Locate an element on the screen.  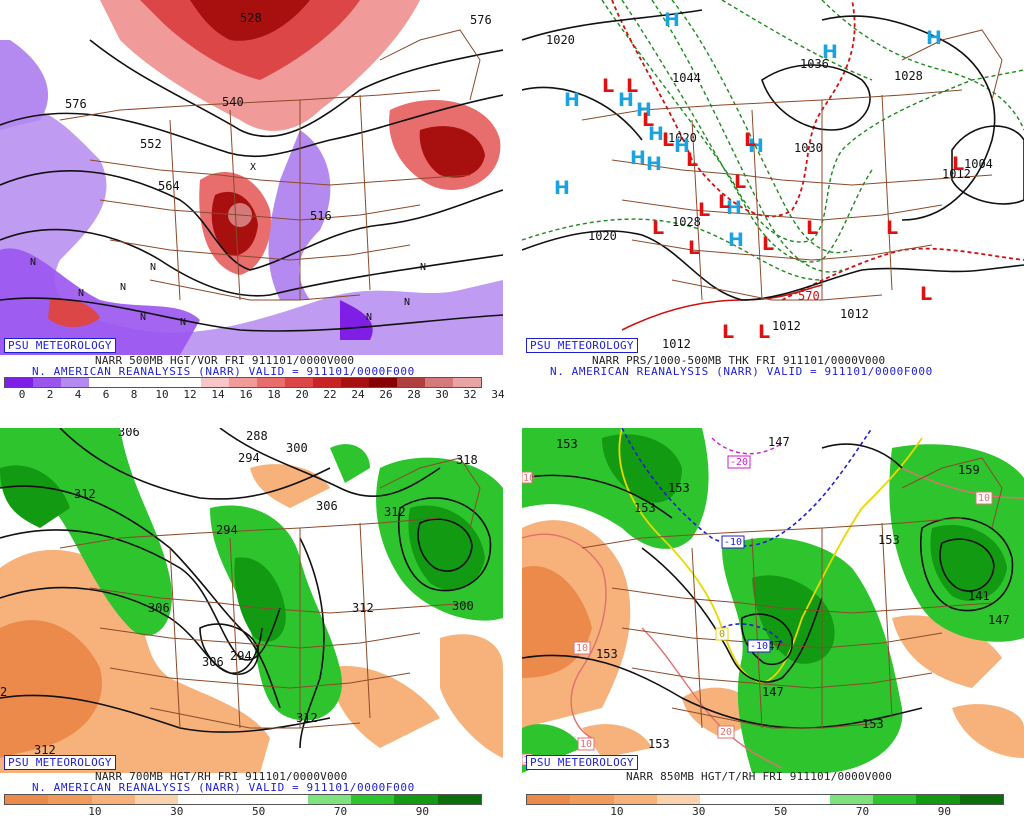
contour-label: 552 is located at coordinates (151, 144).